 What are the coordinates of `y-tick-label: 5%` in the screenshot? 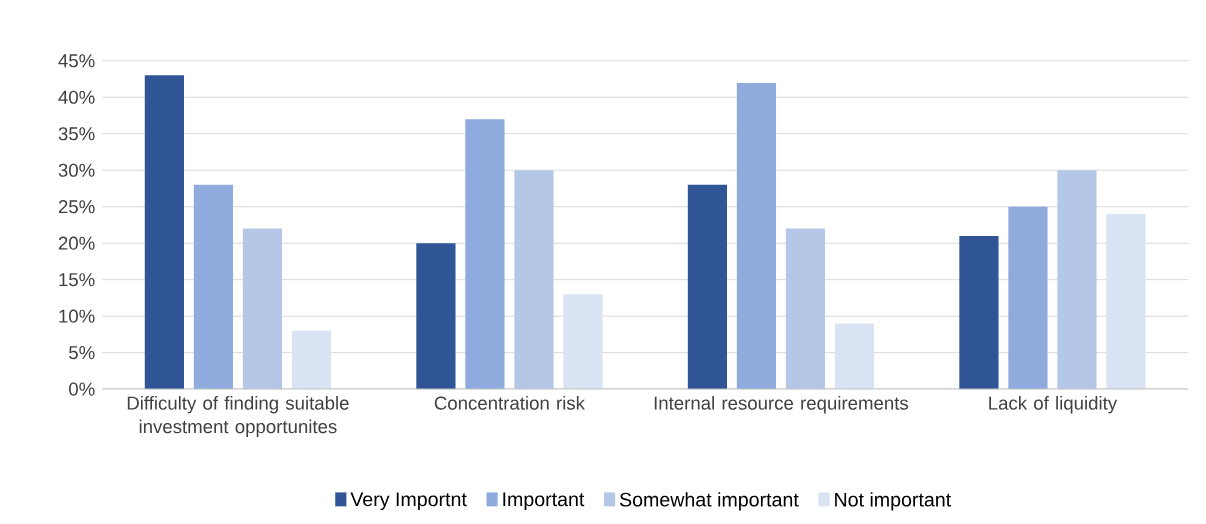 It's located at (82, 352).